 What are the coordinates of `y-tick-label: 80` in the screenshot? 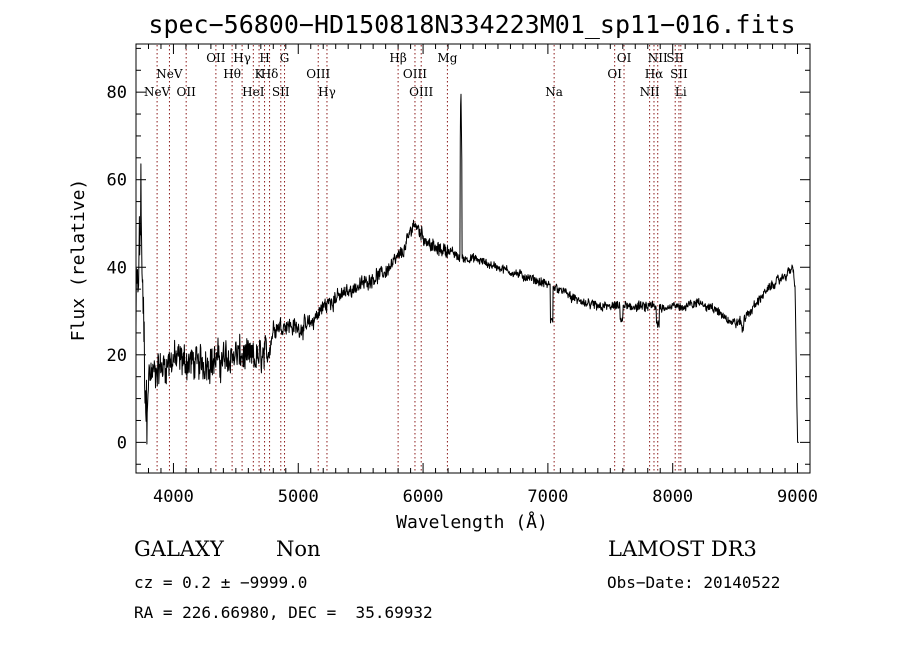 It's located at (117, 93).